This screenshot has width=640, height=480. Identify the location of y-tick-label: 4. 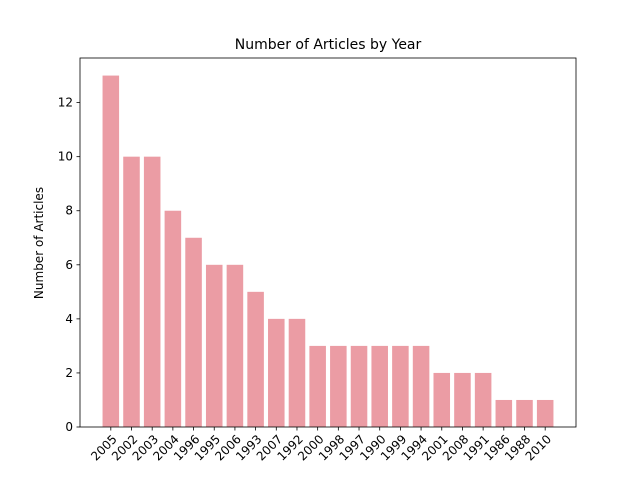
(69, 319).